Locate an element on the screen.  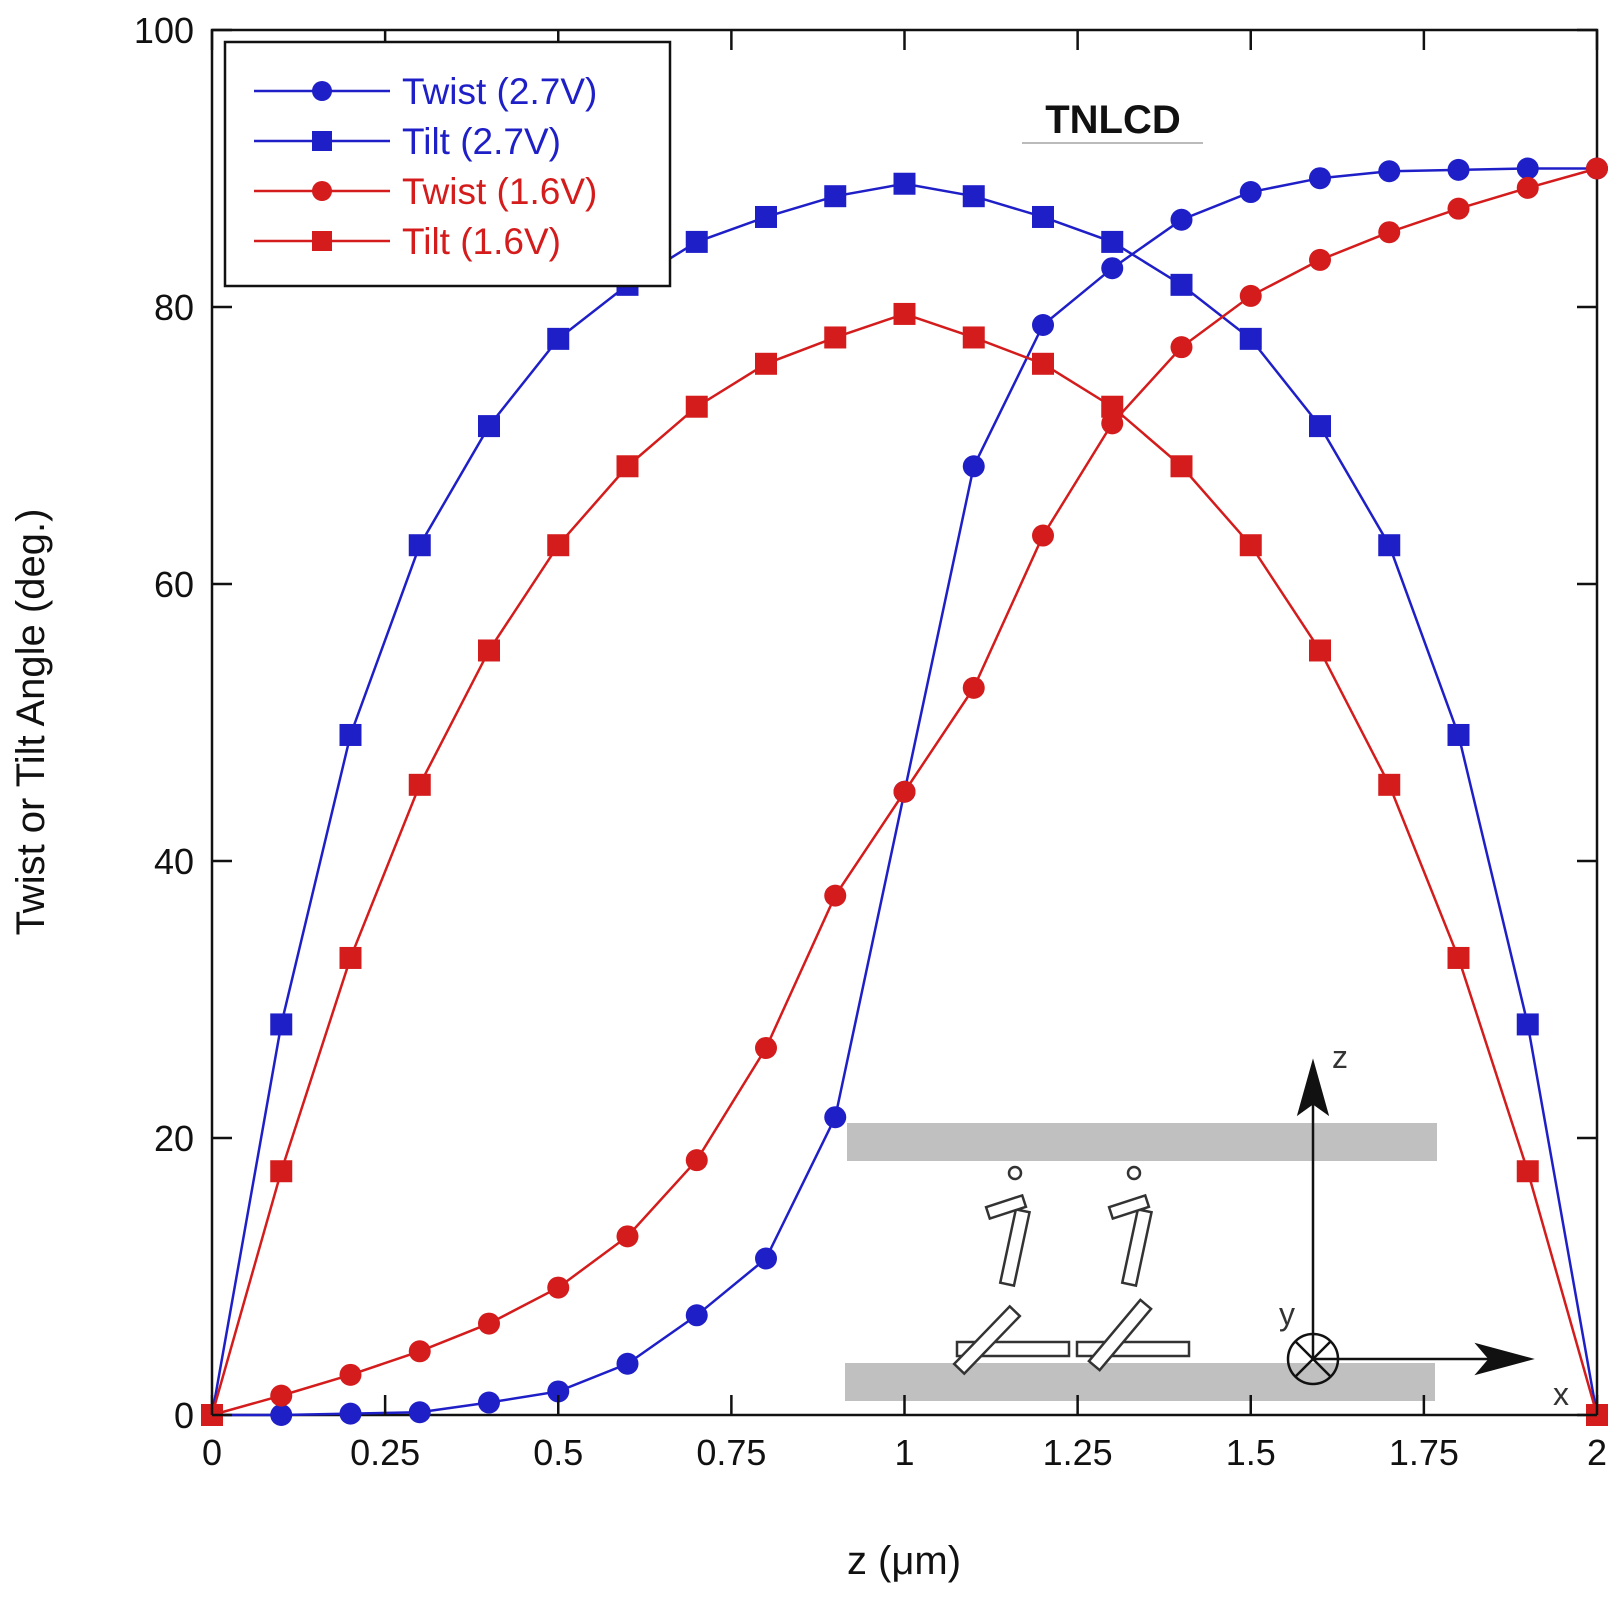
inset-x-label: x is located at coordinates (1561, 1394).